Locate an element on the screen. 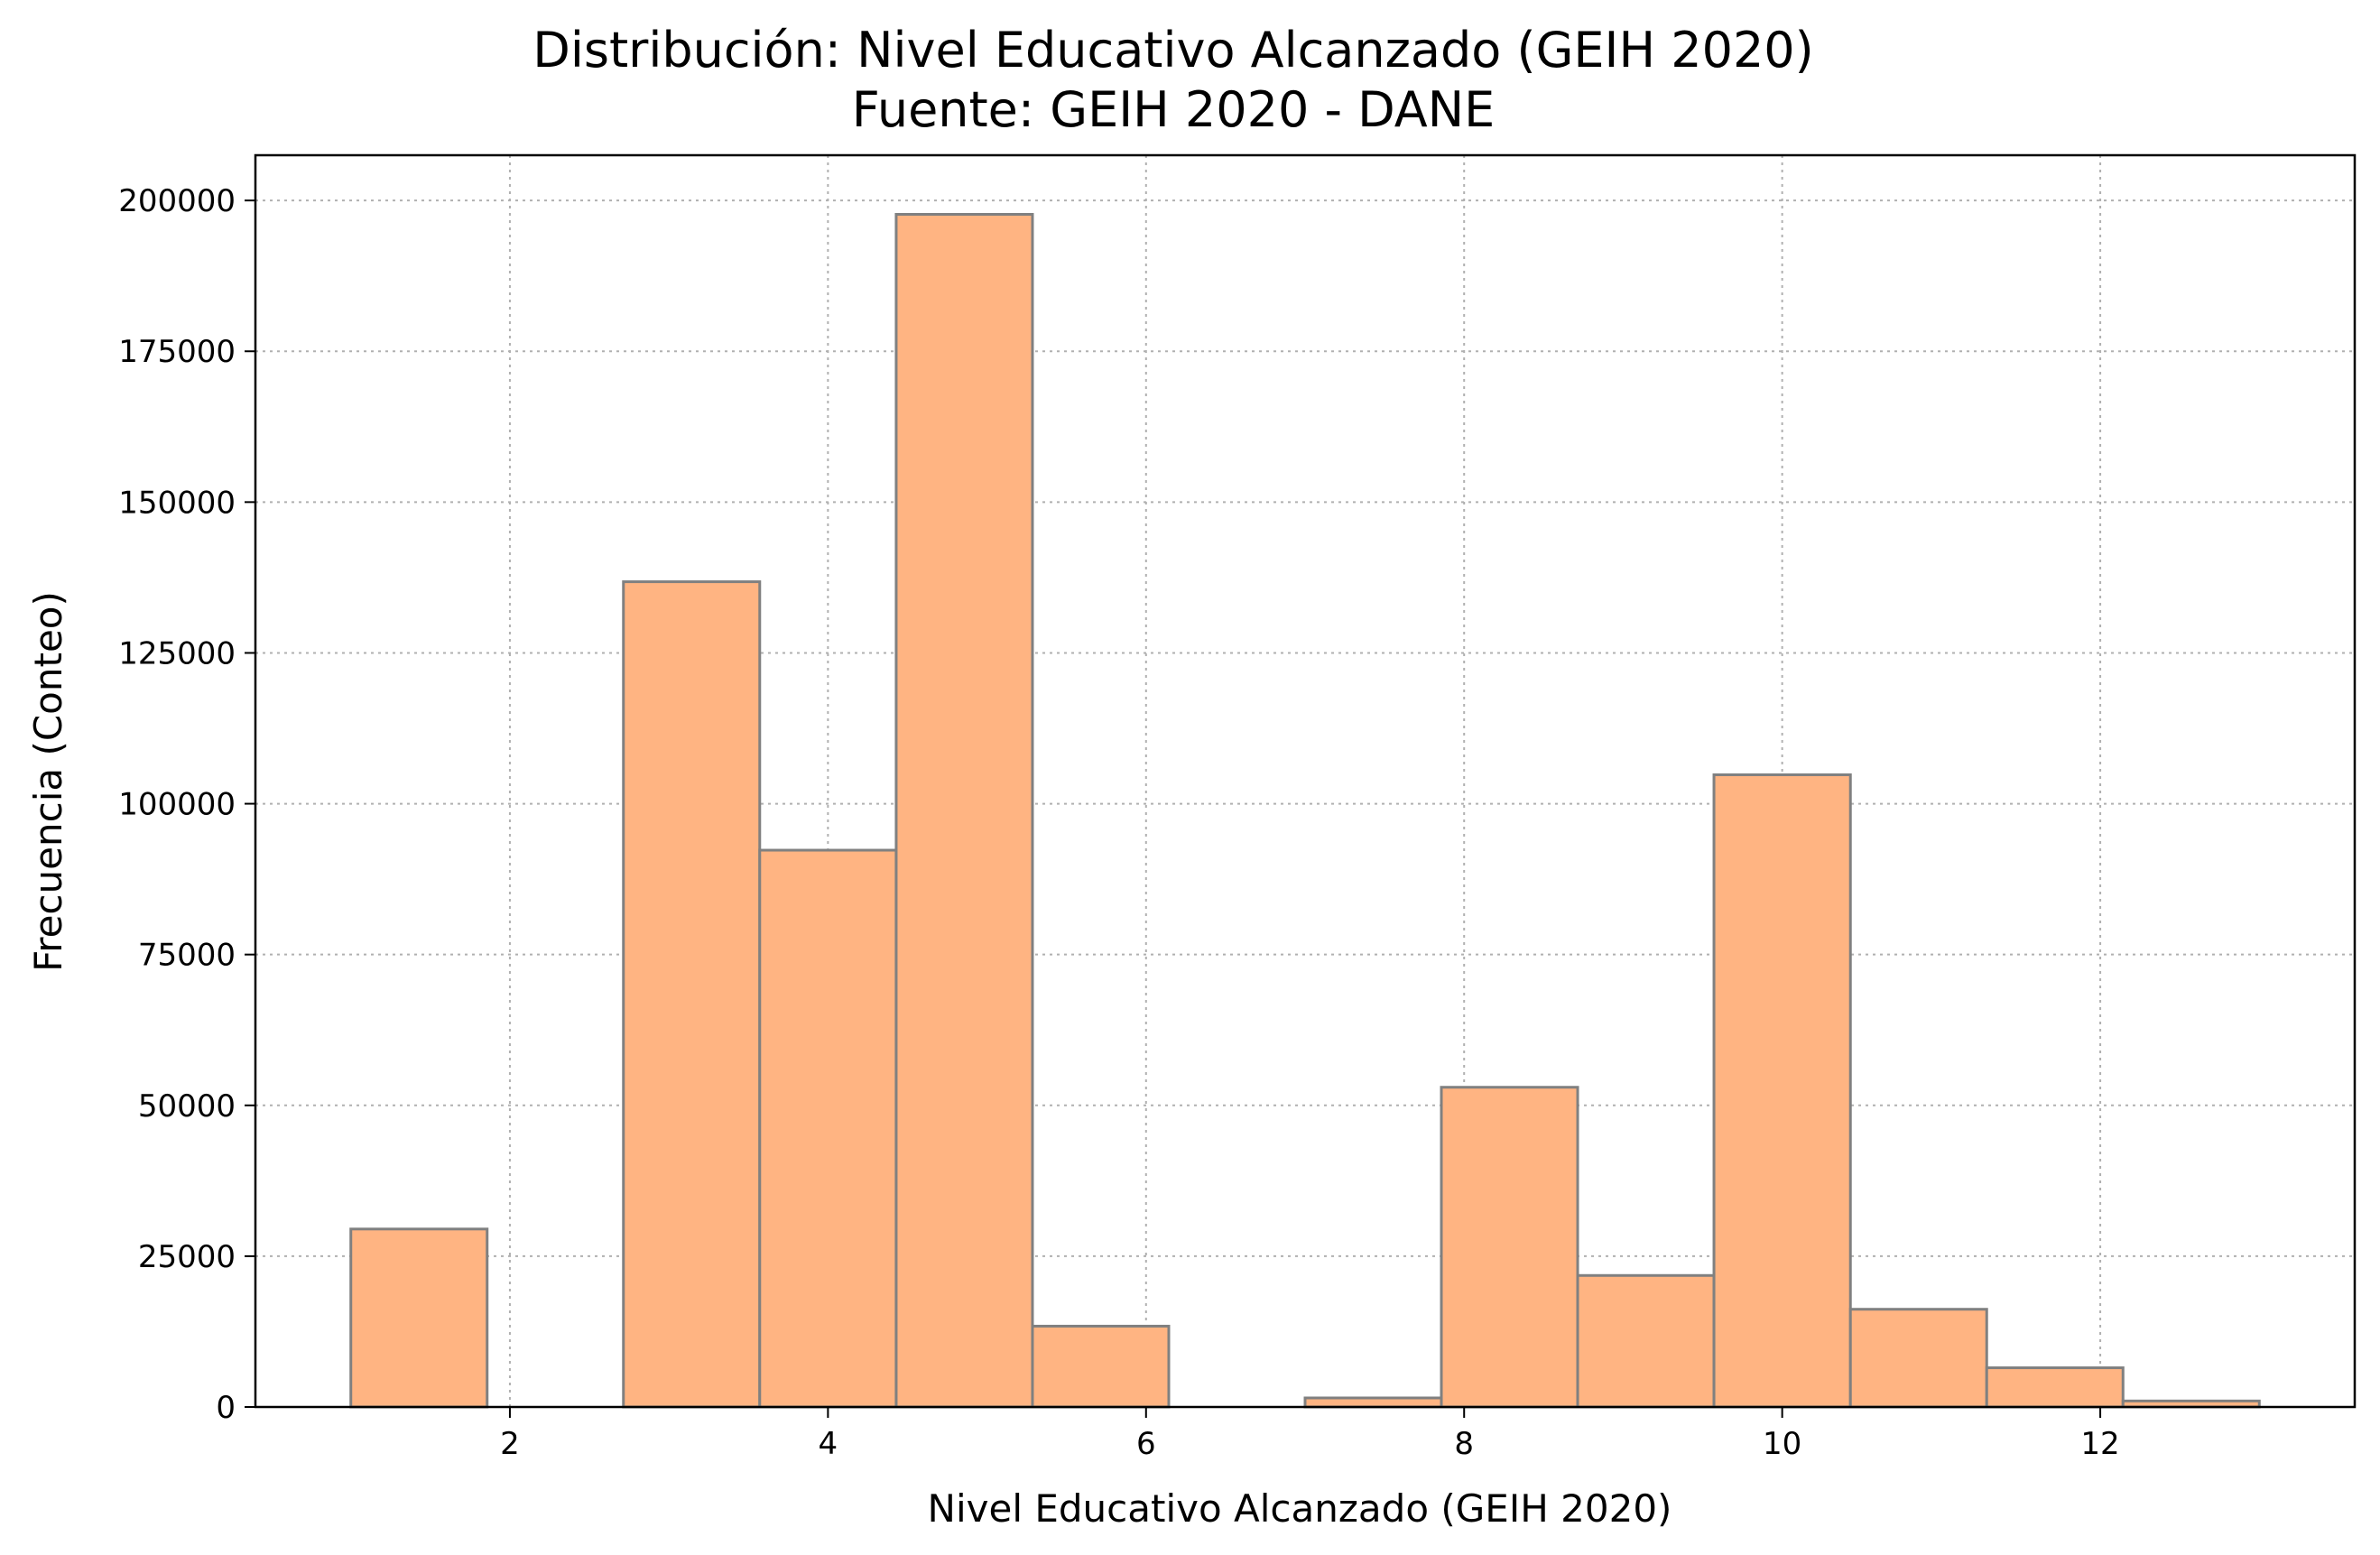 This screenshot has width=2380, height=1555. x-tick-label: 12 is located at coordinates (2099, 1444).